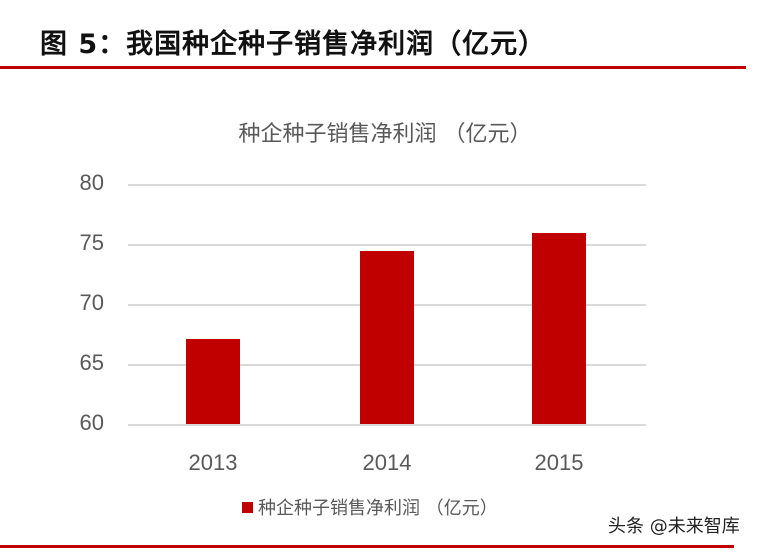 The height and width of the screenshot is (552, 770). I want to click on chart-title: 种企种子销售净利润 （亿元）, so click(385, 134).